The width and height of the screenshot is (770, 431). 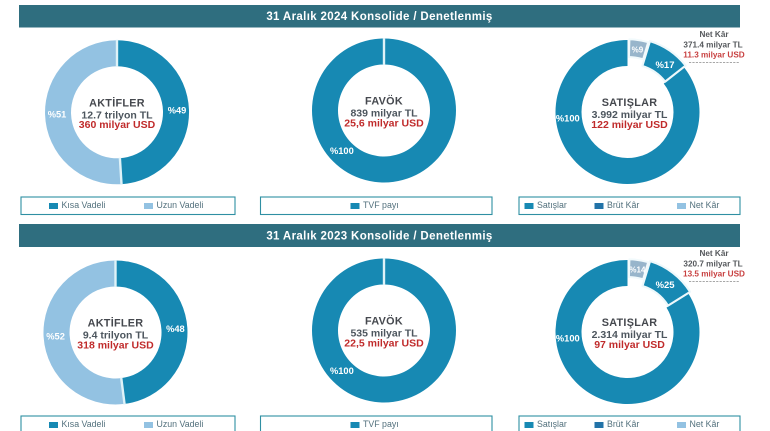 What do you see at coordinates (115, 345) in the screenshot?
I see `svg-text: 318 milyar USD` at bounding box center [115, 345].